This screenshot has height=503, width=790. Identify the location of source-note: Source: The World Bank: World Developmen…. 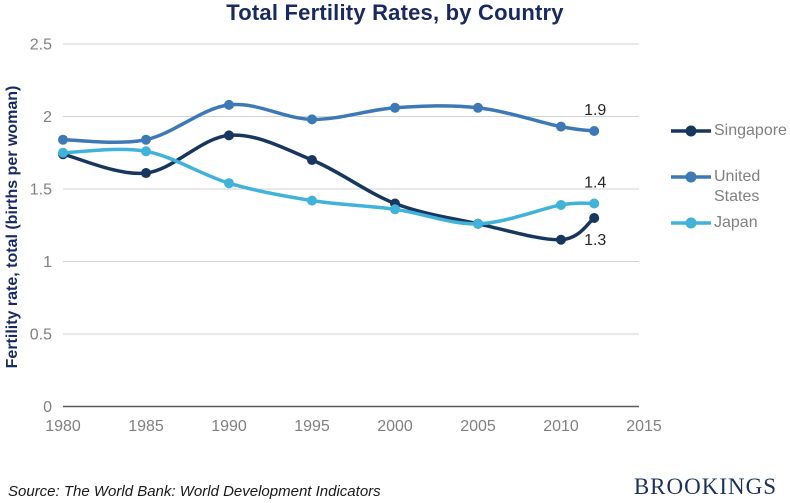
(194, 491).